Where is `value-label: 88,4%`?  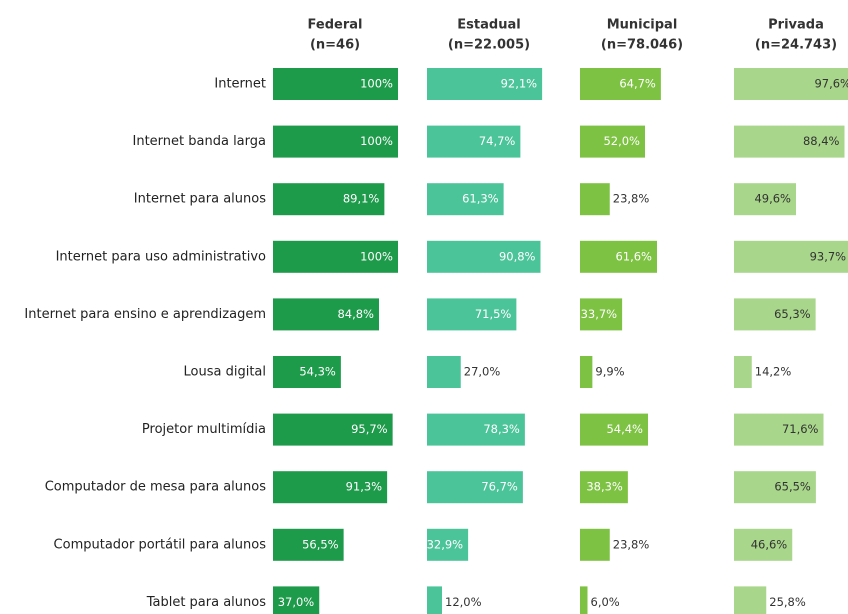
value-label: 88,4% is located at coordinates (821, 141).